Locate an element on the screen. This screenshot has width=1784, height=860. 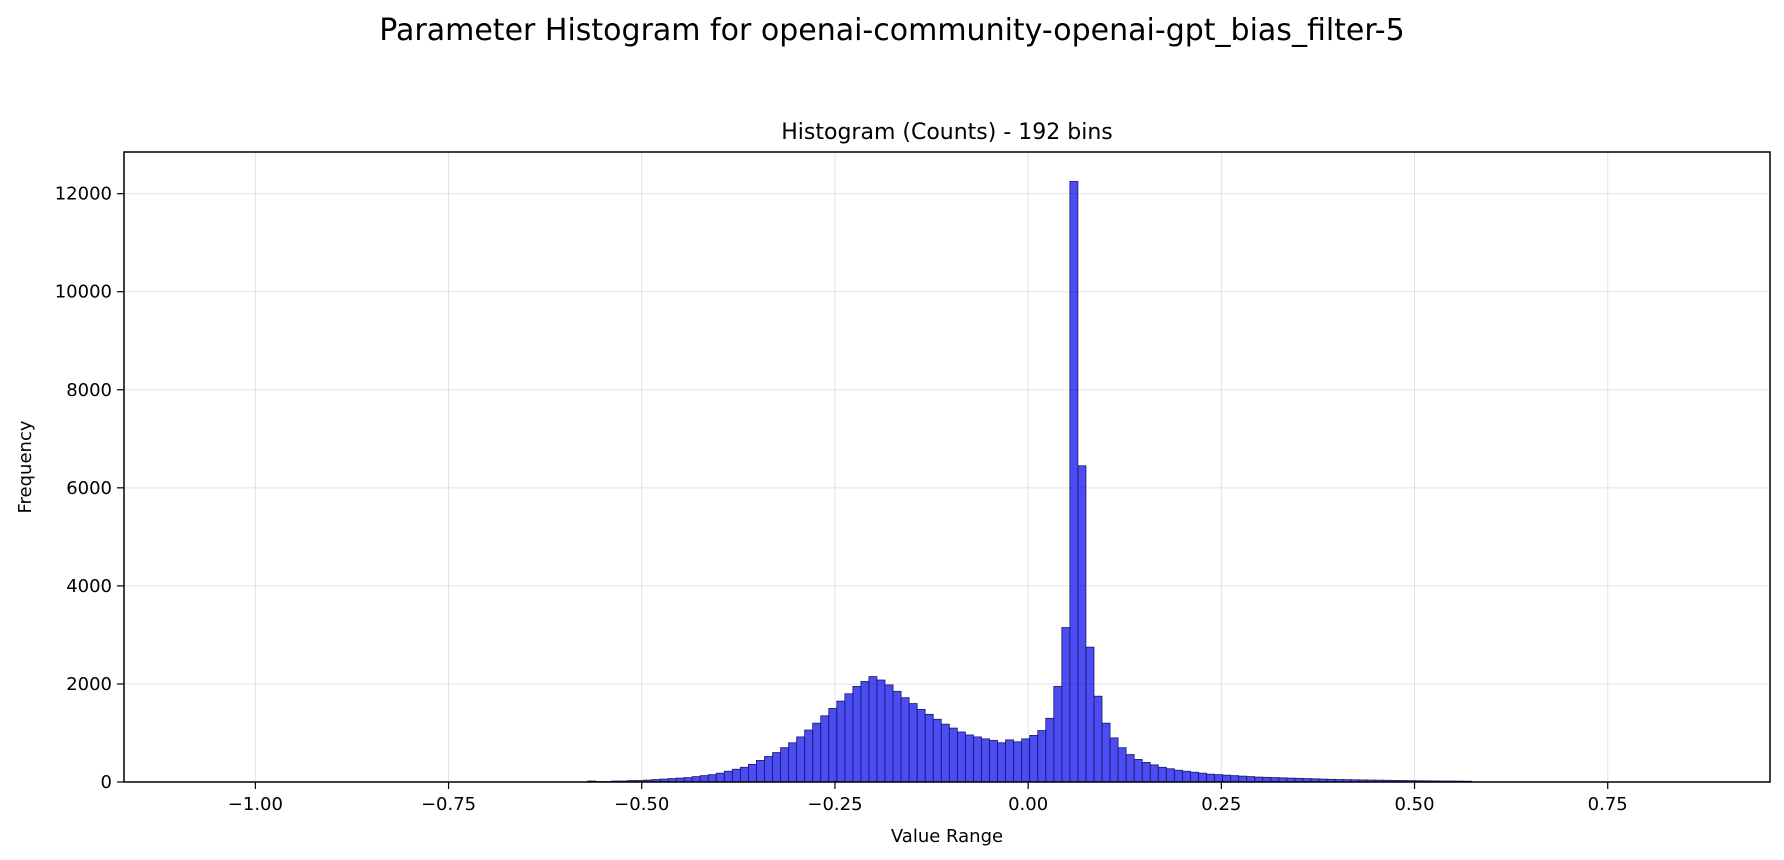
x-axis-label: Value Range is located at coordinates (947, 836).